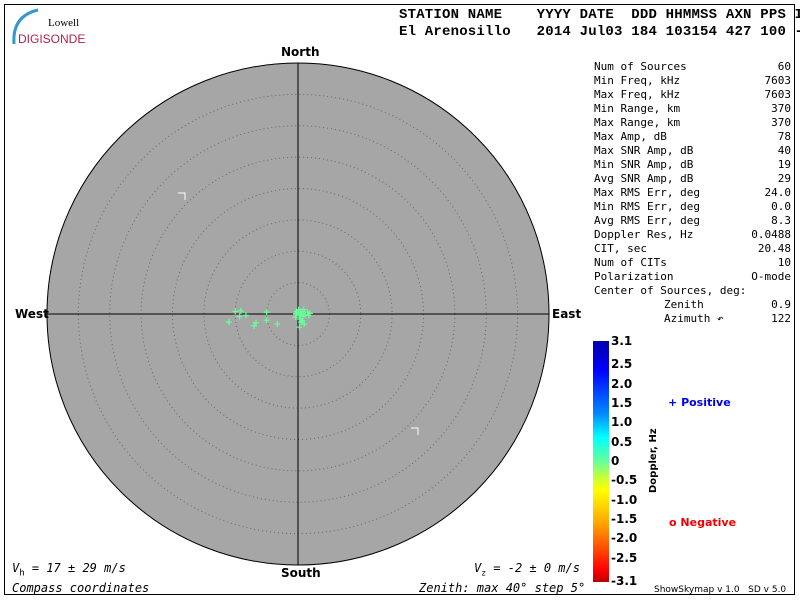  What do you see at coordinates (778, 192) in the screenshot?
I see `stat-value: 24.0` at bounding box center [778, 192].